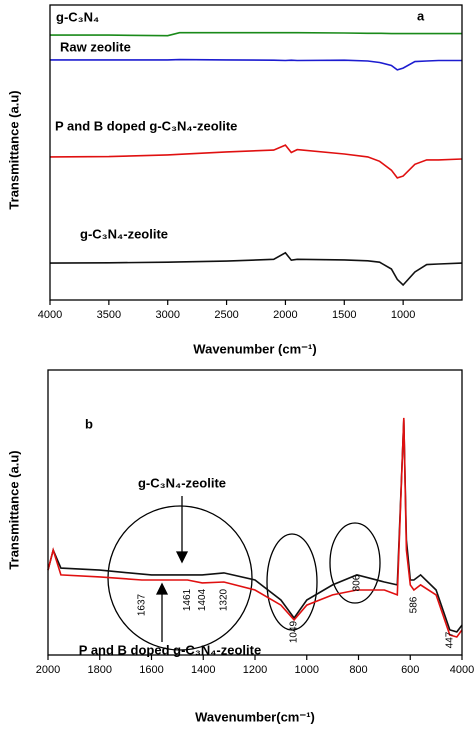 This screenshot has width=474, height=731. I want to click on peak-label: 1461, so click(187, 599).